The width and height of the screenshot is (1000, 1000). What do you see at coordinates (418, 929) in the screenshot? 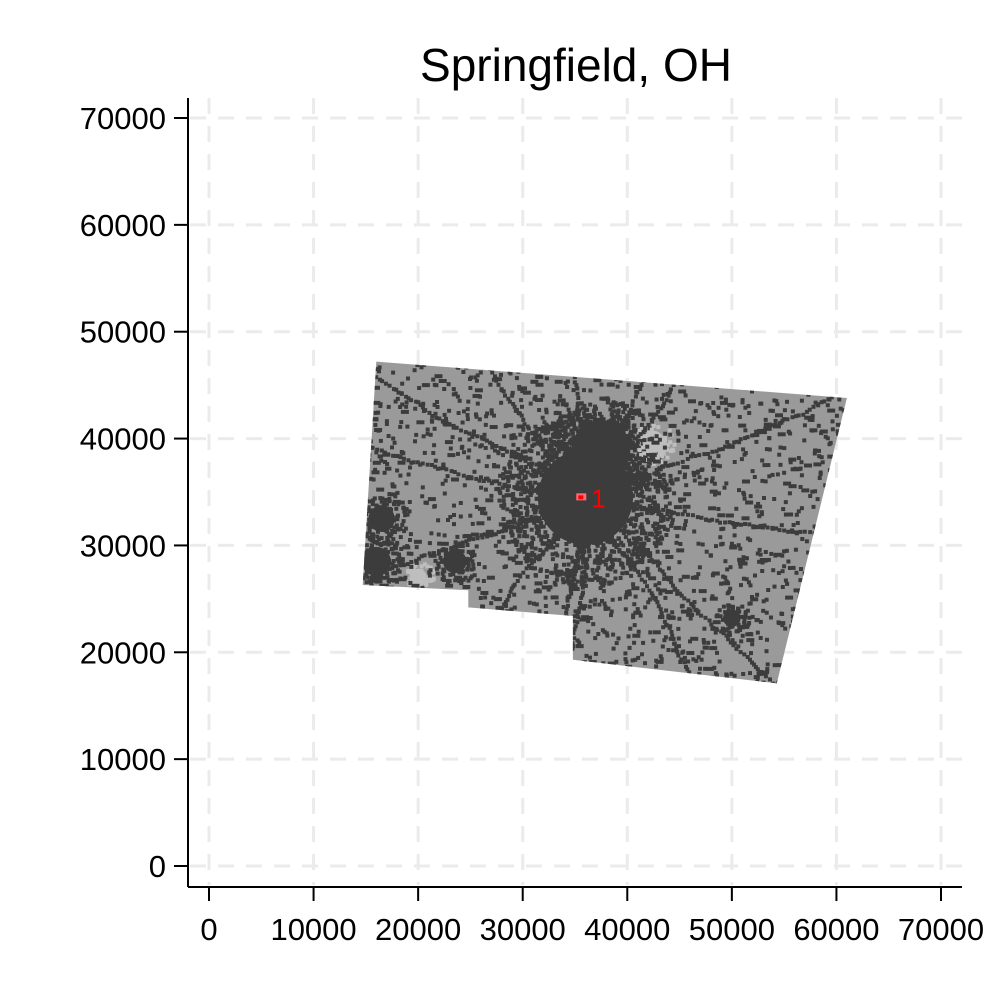
I see `x-tick-label: 20000` at bounding box center [418, 929].